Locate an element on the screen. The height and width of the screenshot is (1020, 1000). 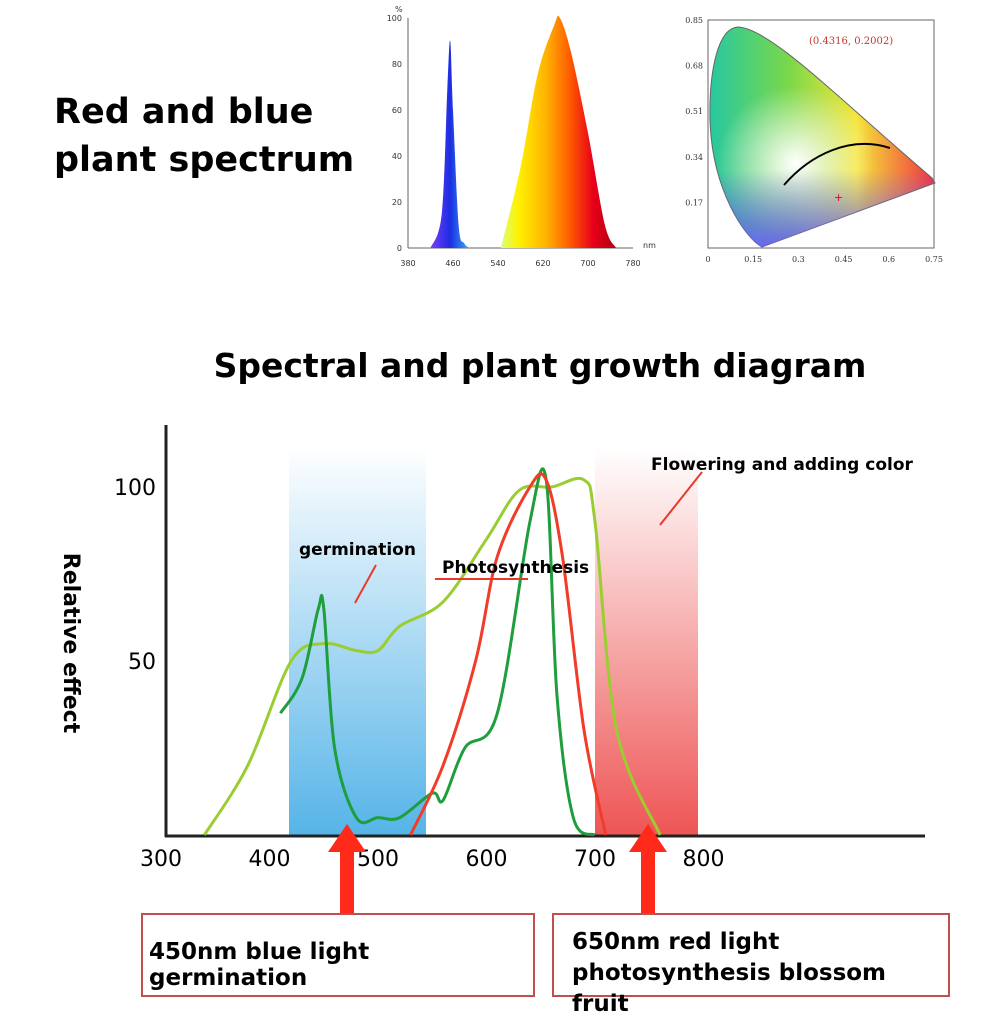
cie-x-tick: 0.6 is located at coordinates (888, 259).